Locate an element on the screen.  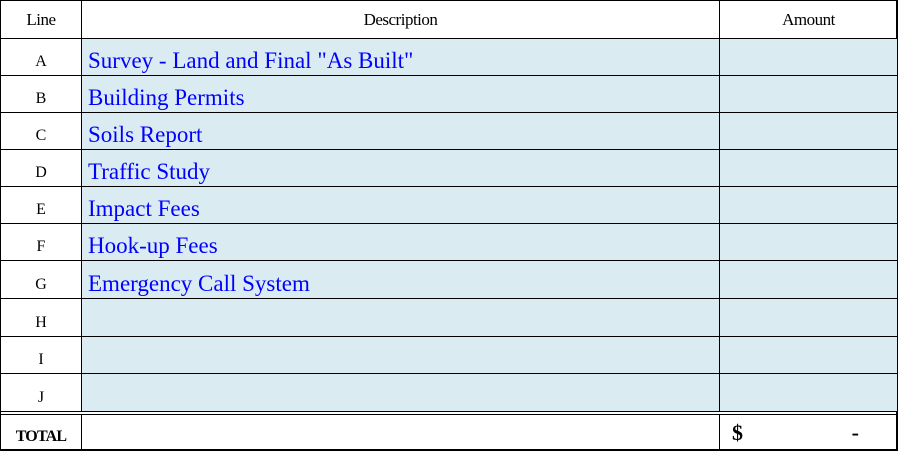
description-cell: Building Permits is located at coordinates (401, 94).